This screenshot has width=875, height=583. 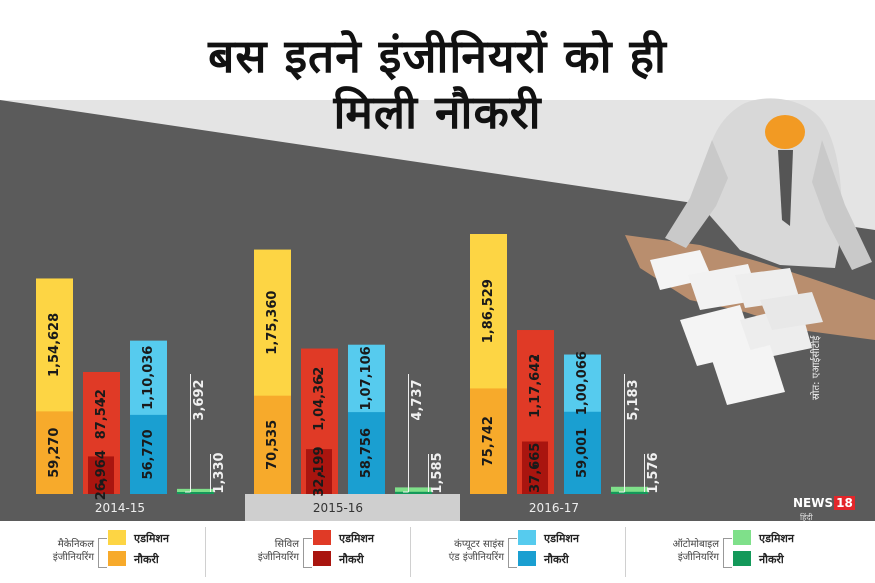 I want to click on logo-brand: NEWS, so click(x=813, y=503).